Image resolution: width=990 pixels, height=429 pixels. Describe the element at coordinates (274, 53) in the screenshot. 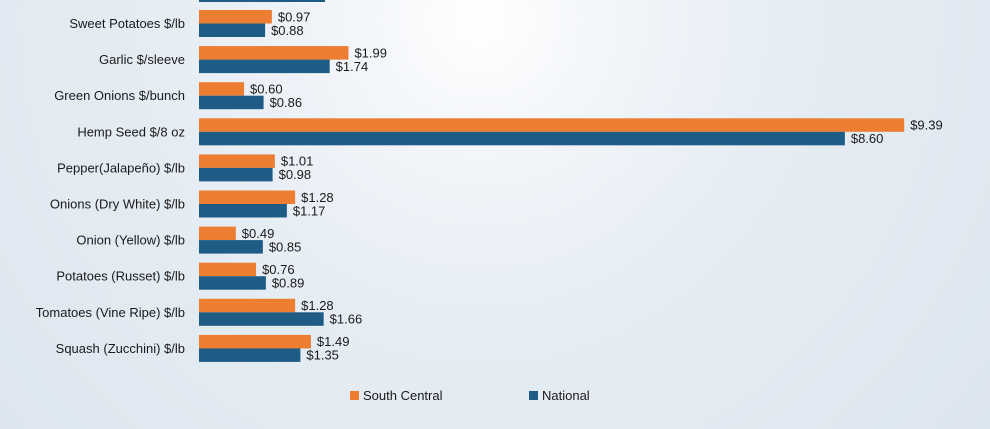

I see `bar-south-central-garlic-sleeve` at that location.